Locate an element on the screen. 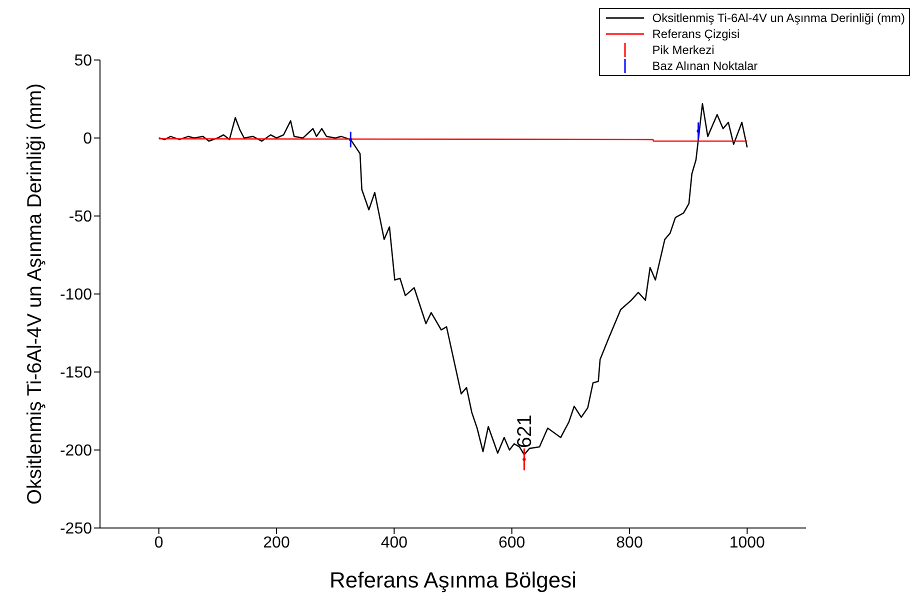  legend-label: Referans Çizgisi is located at coordinates (696, 34).